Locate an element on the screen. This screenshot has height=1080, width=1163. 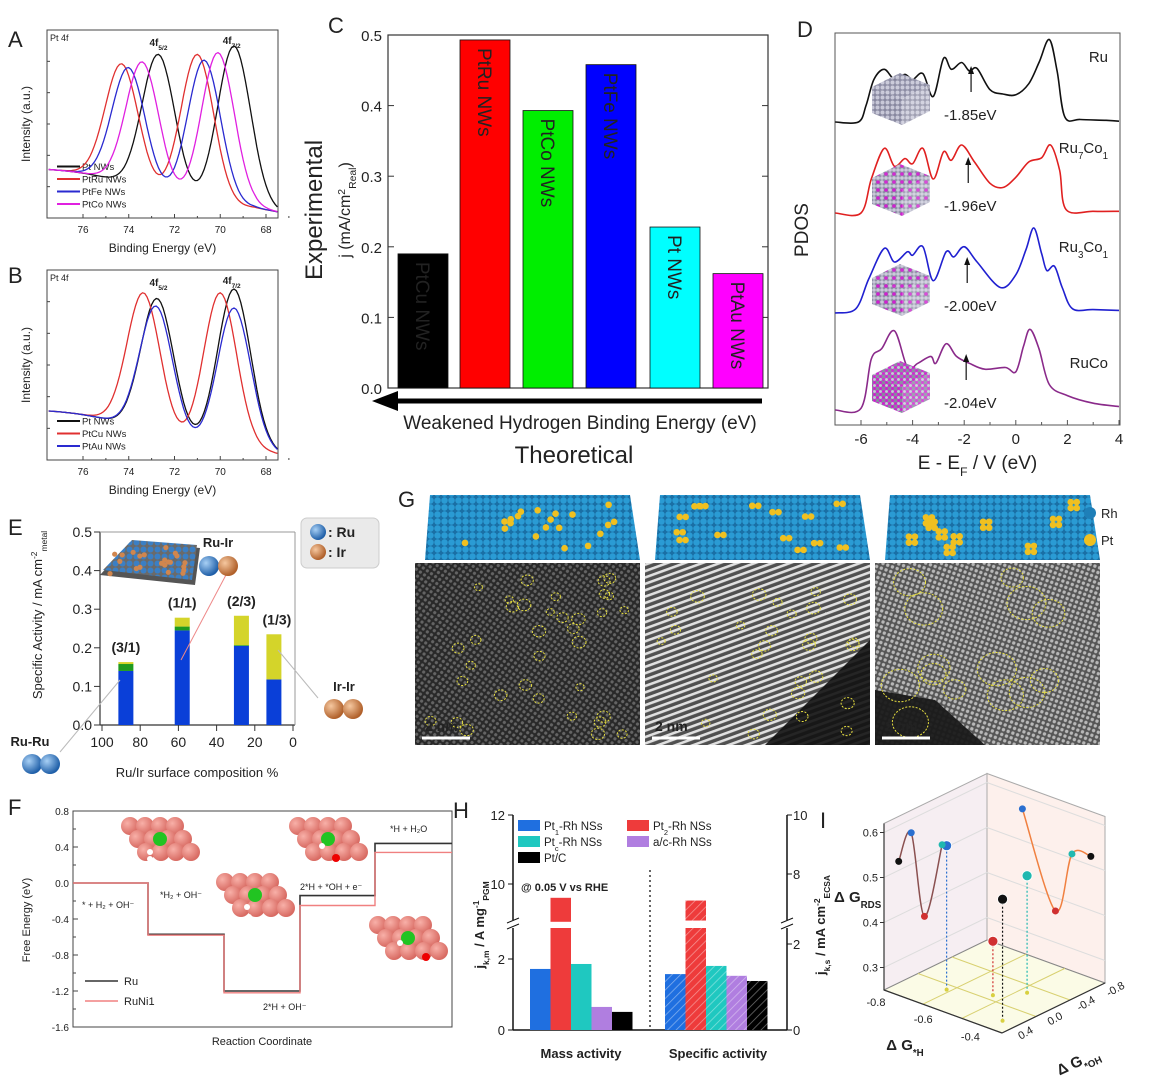
y-tick-label-right: 2 is located at coordinates (796, 944).